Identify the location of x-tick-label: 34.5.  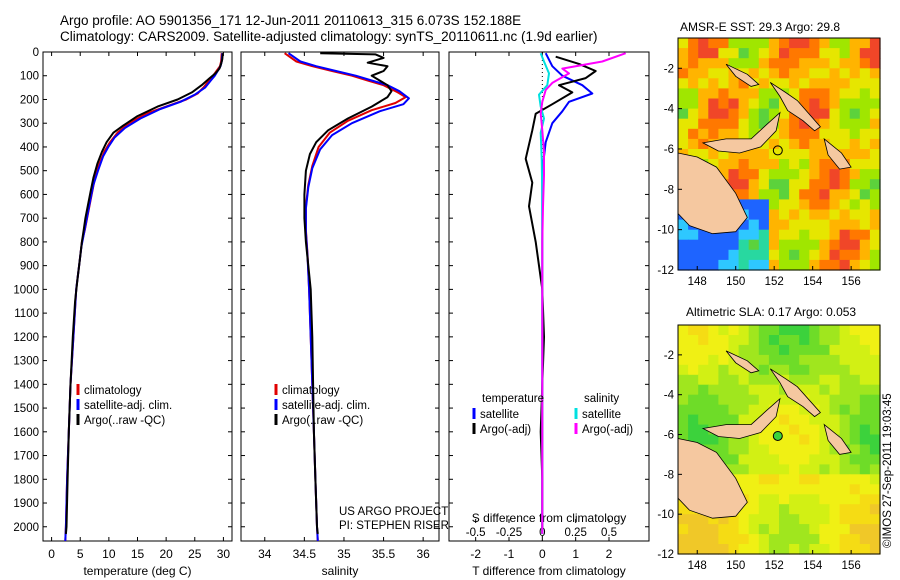
(305, 554).